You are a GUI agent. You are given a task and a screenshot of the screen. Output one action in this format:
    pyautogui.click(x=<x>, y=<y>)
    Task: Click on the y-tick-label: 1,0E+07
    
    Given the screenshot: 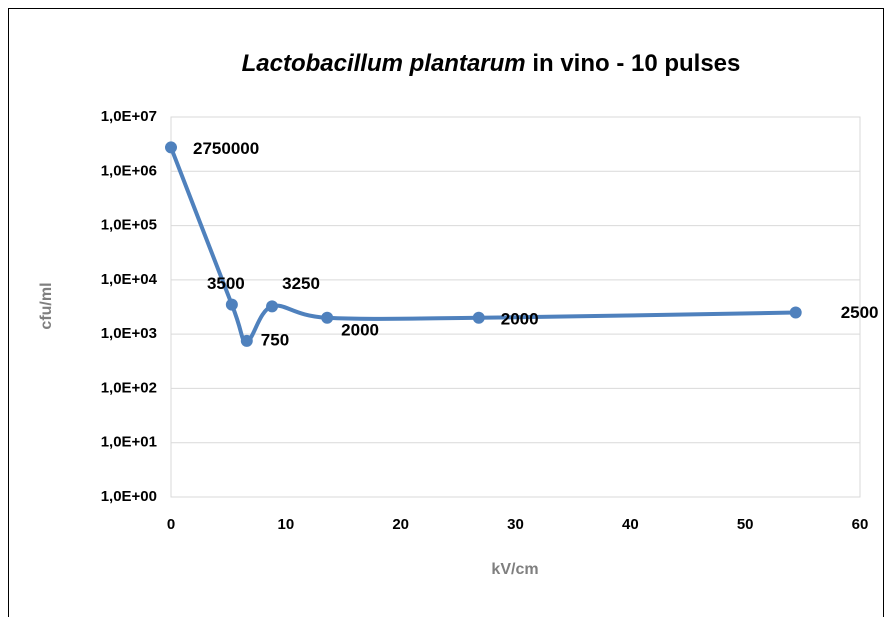 What is the action you would take?
    pyautogui.click(x=129, y=116)
    